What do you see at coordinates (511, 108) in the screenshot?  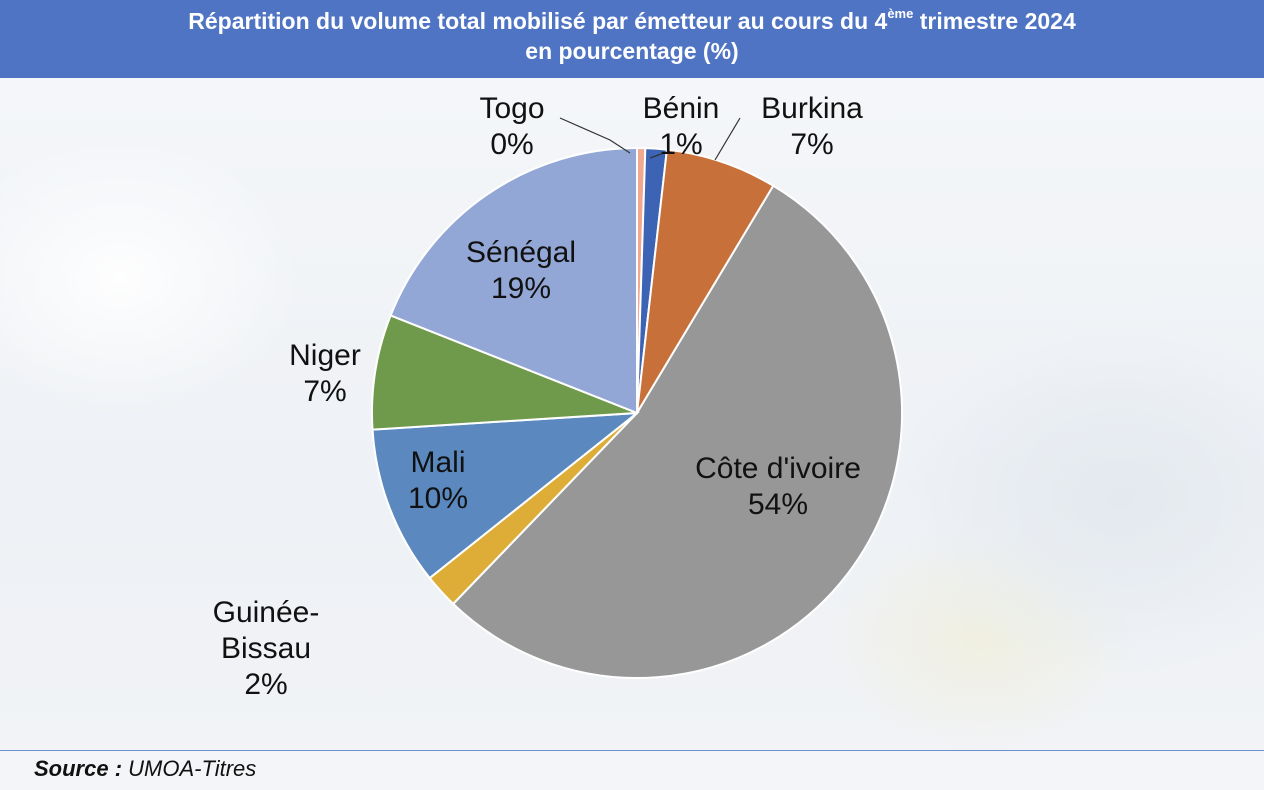 I see `slice-name-label-0: Togo` at bounding box center [511, 108].